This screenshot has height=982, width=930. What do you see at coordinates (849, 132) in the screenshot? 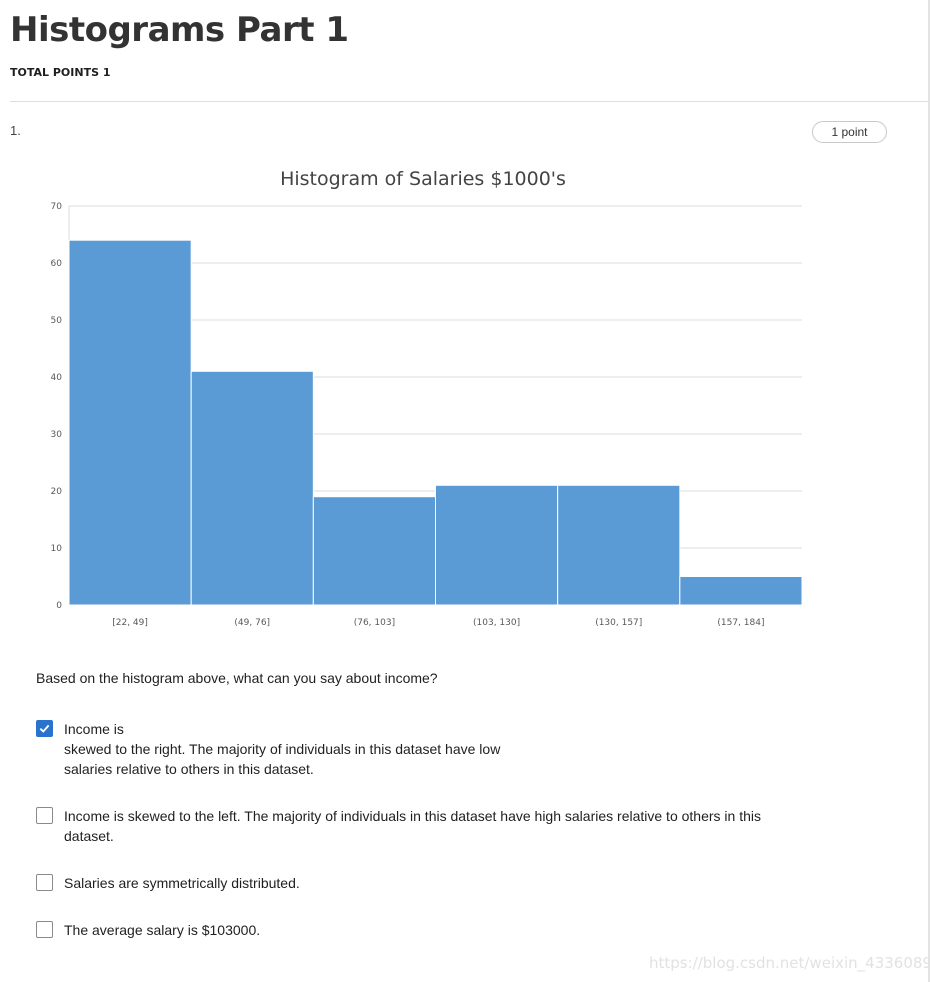
I see `points-badge: 1 point` at bounding box center [849, 132].